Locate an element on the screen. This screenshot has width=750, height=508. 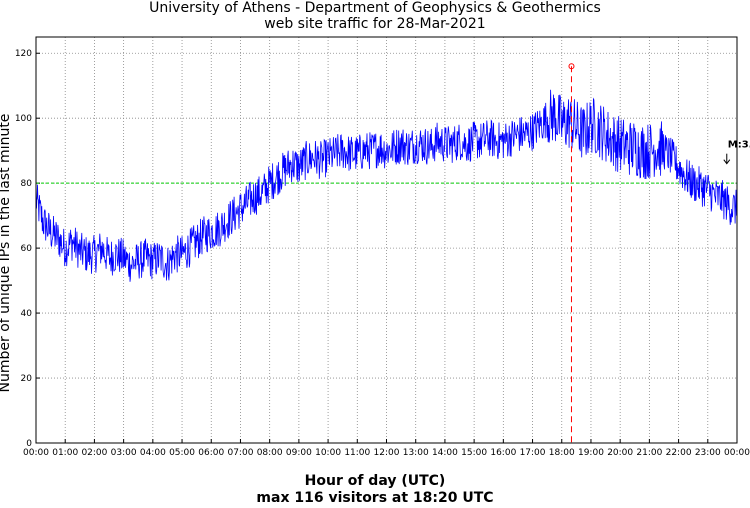
x-tick-label: 12:00 is located at coordinates (387, 453).